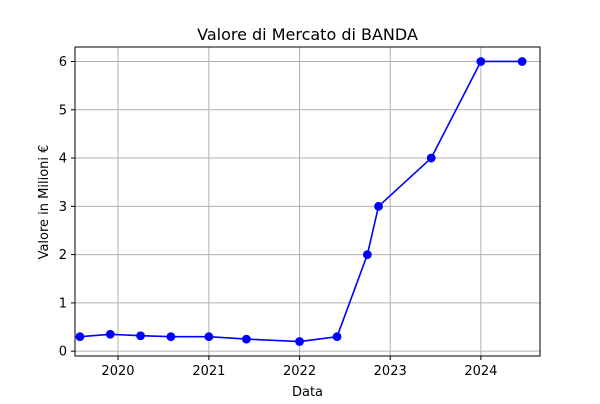  I want to click on y-tick-label: 5, so click(63, 110).